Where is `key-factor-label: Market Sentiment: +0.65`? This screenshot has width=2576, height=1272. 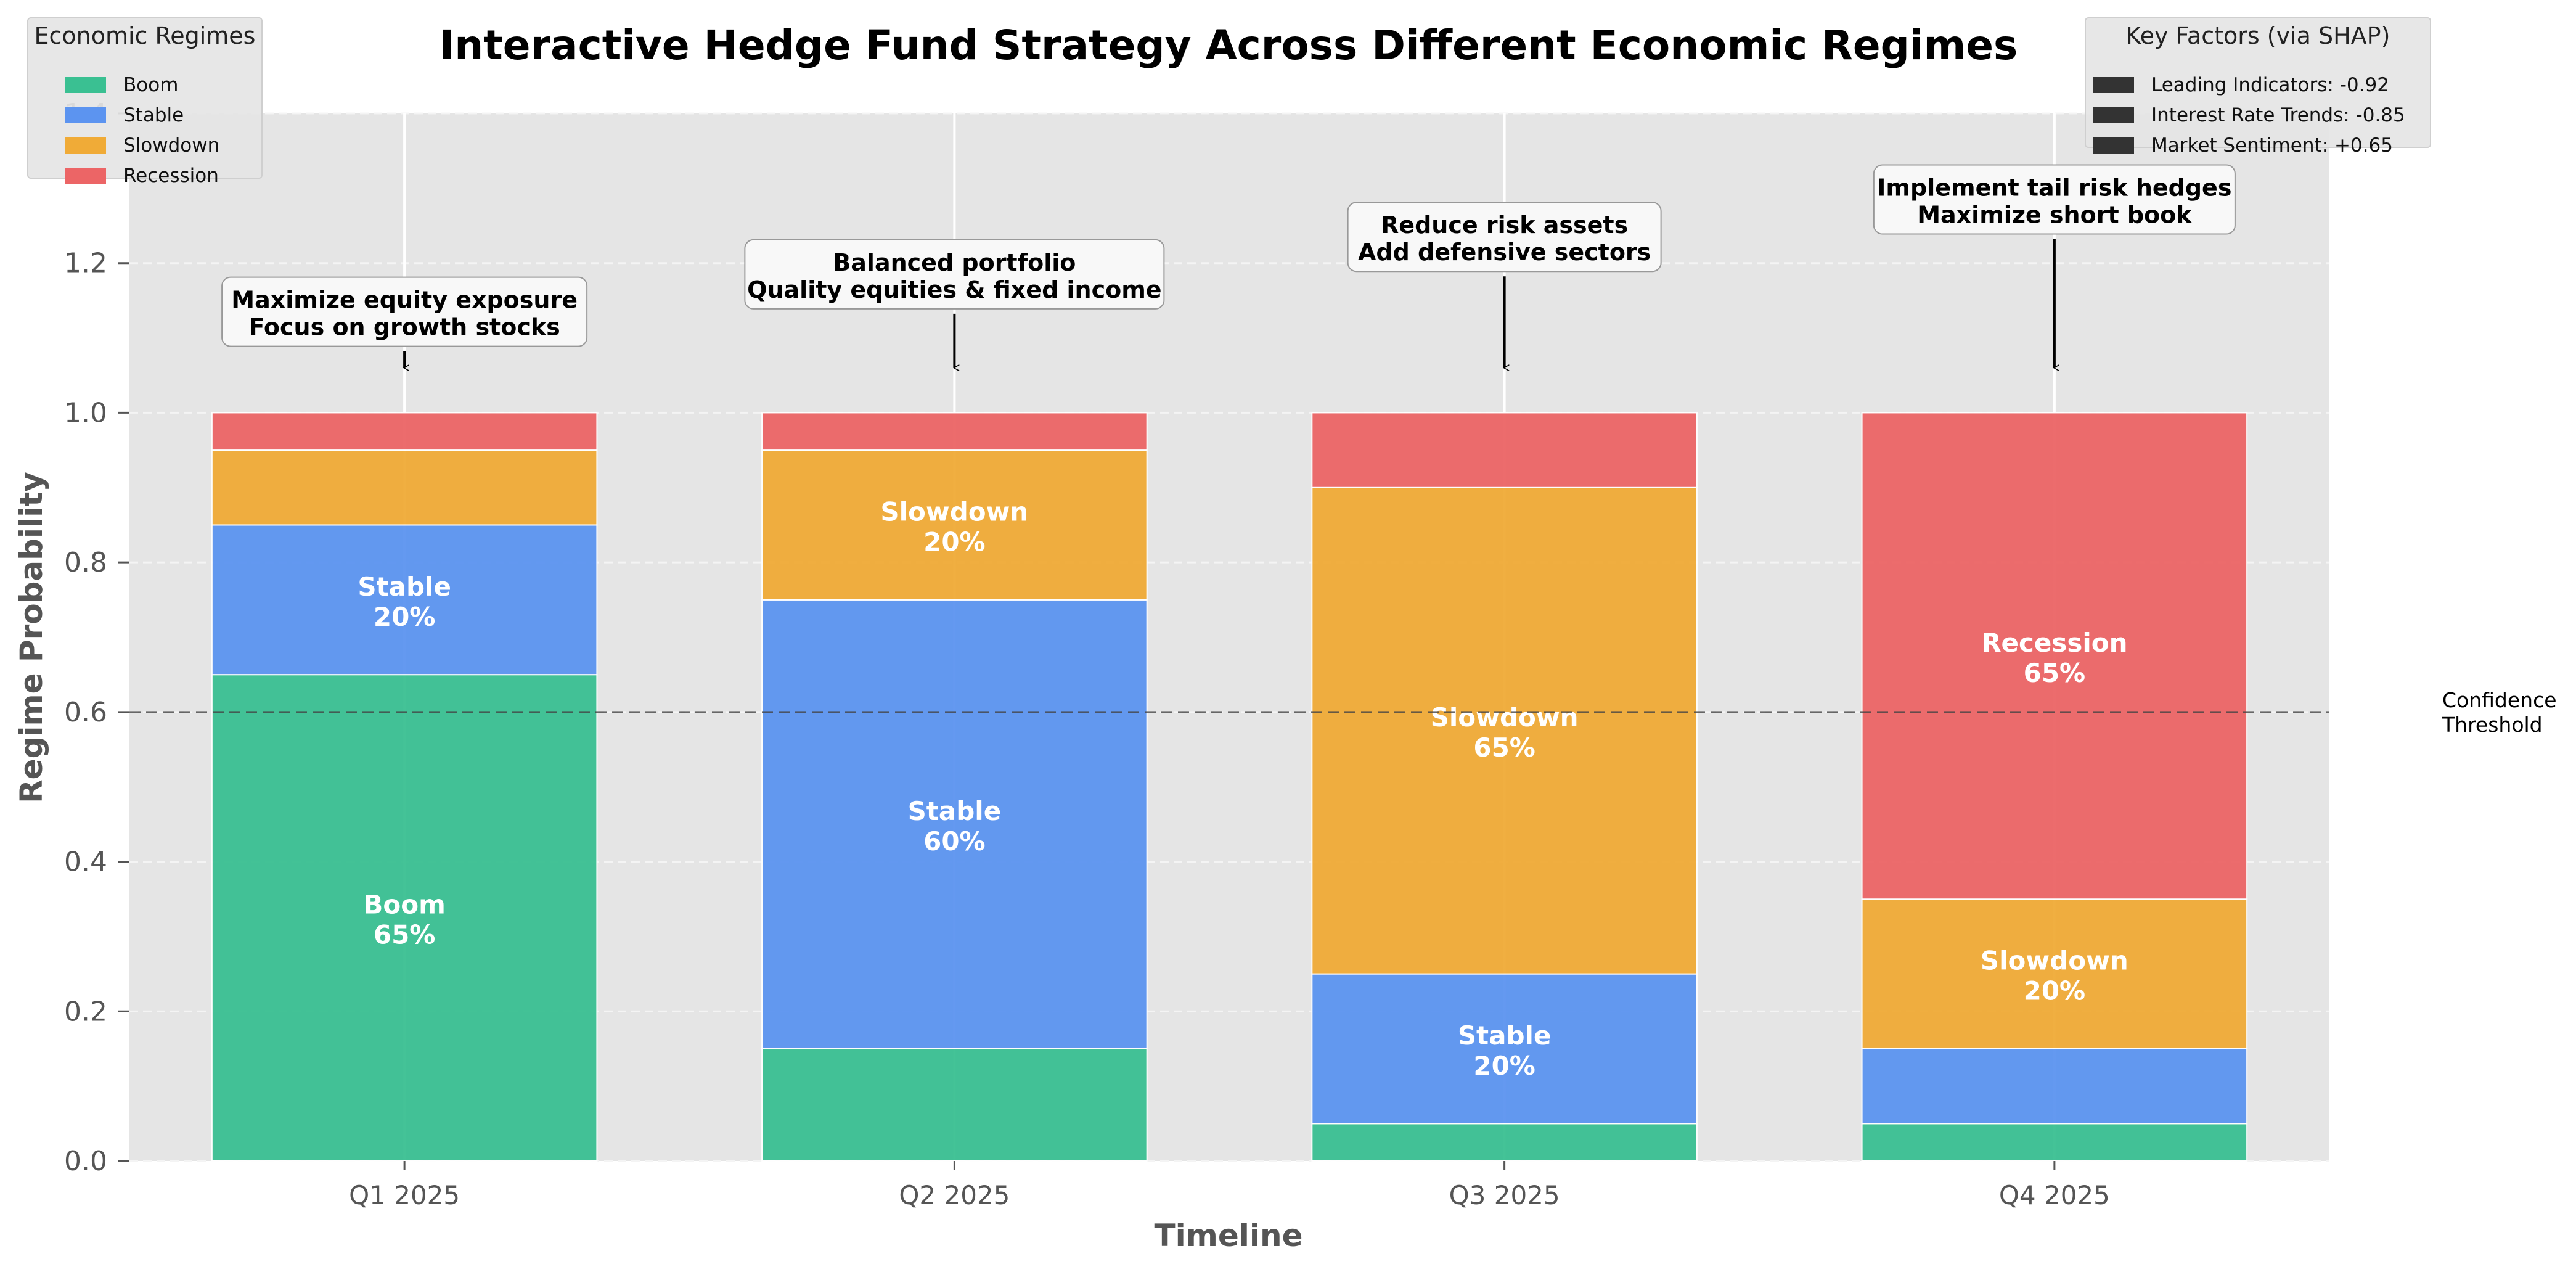
key-factor-label: Market Sentiment: +0.65 is located at coordinates (2272, 145).